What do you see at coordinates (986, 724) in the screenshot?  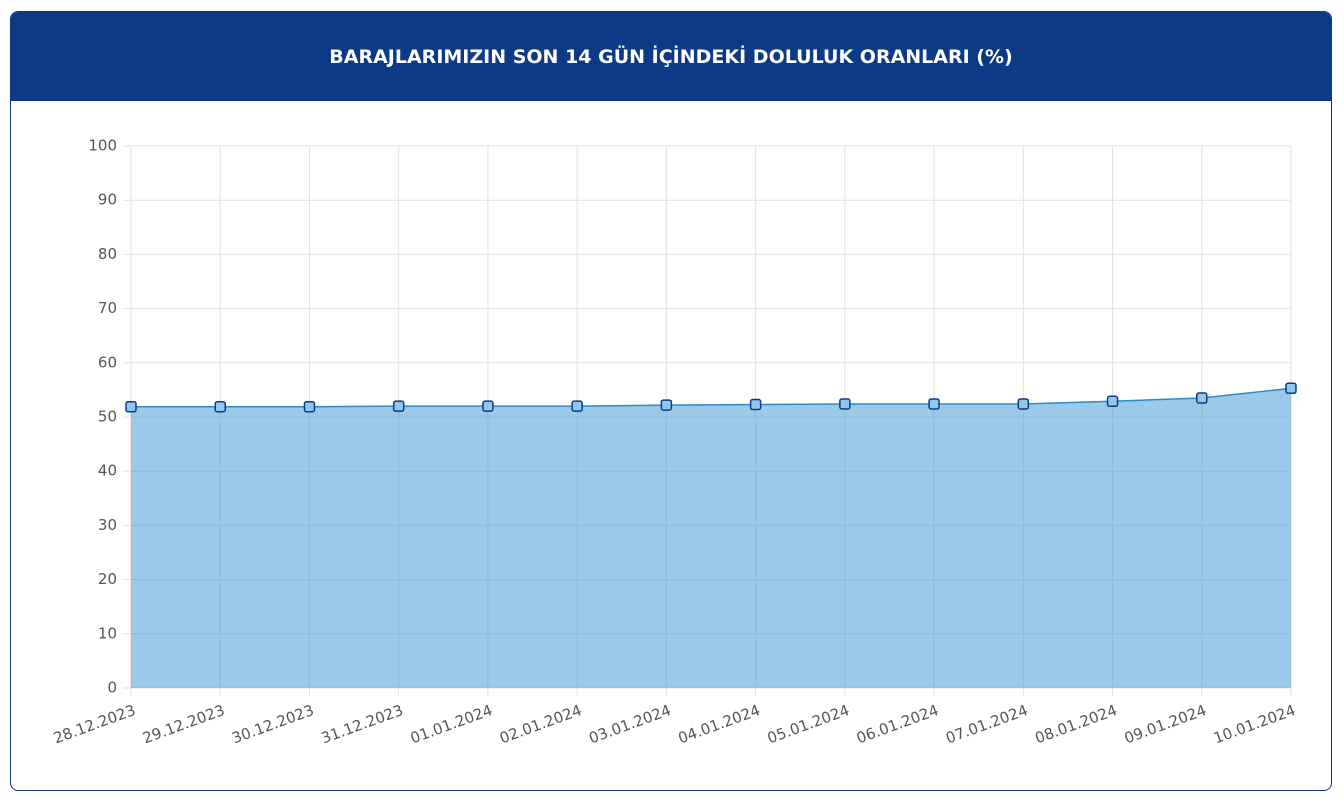 I see `x-tick-label: 07.01.2024` at bounding box center [986, 724].